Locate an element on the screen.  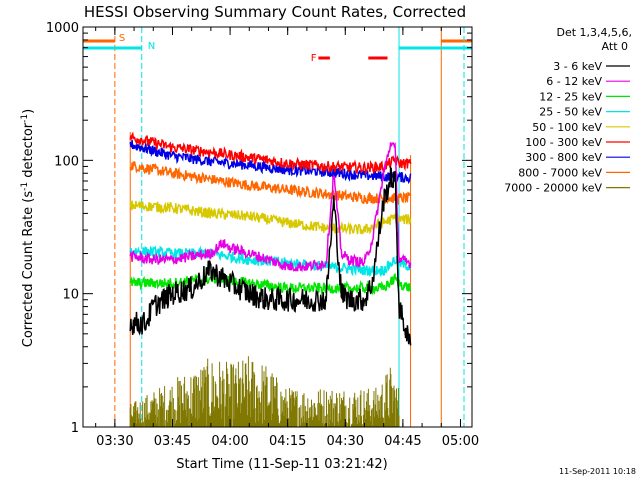
x-tick-label: 05:00 is located at coordinates (460, 441).